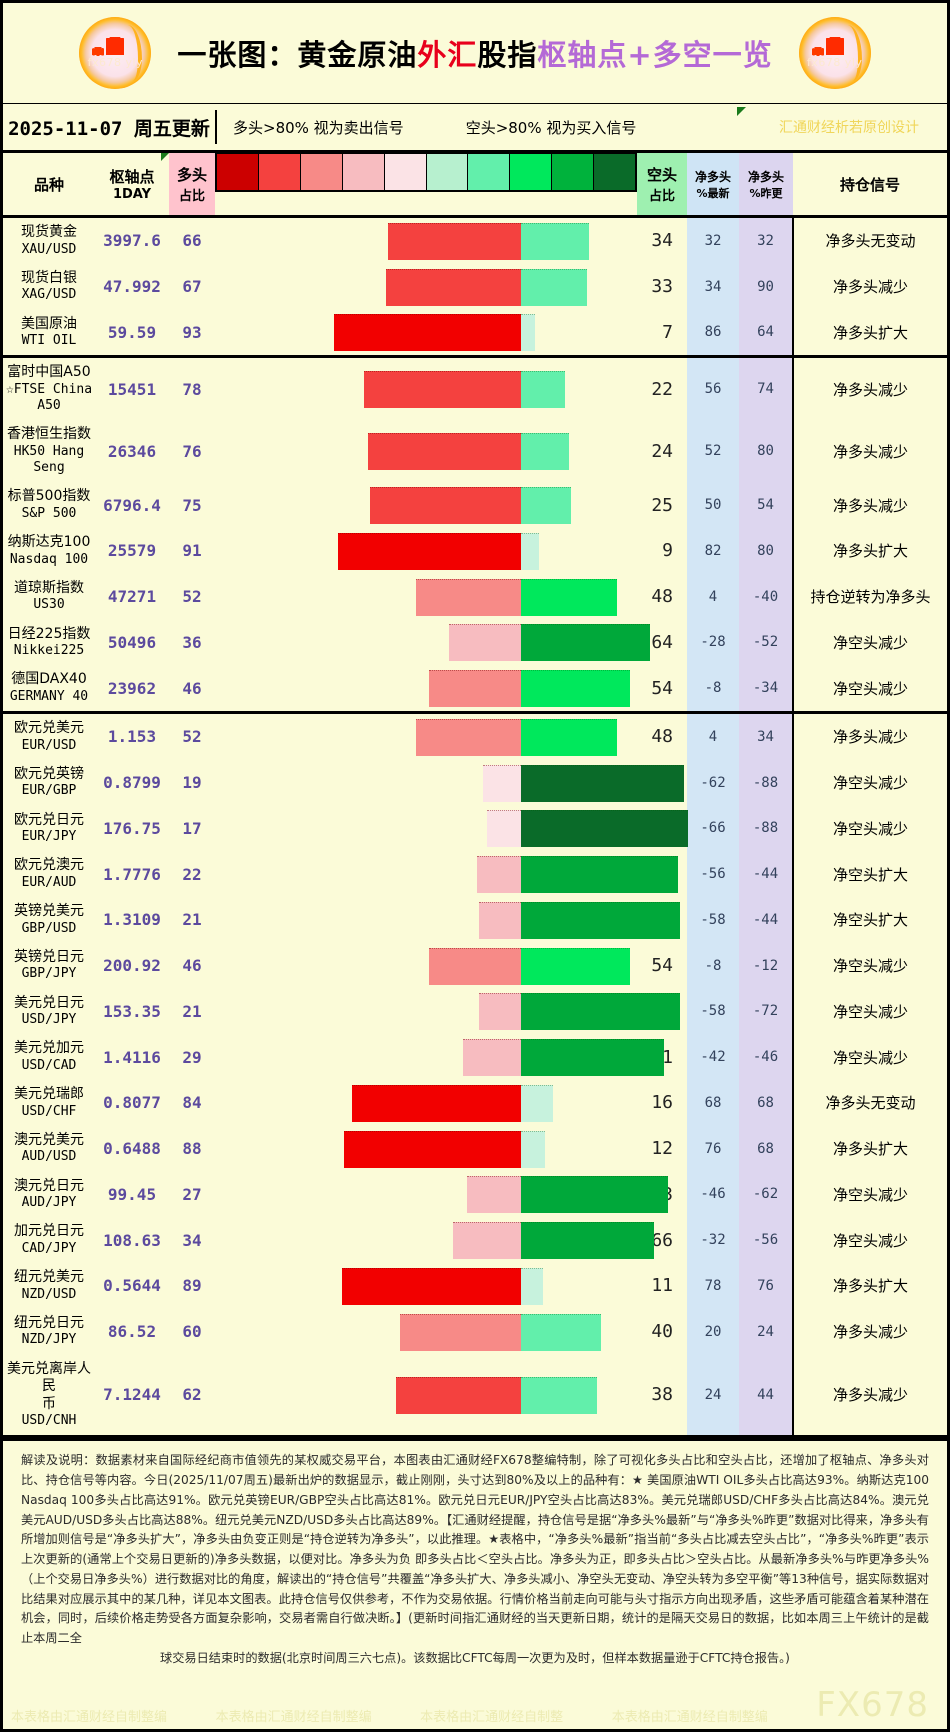 This screenshot has height=1732, width=950. I want to click on table-row: 富时中国A50 ☆FTSE China A50 15451 78 22 56 74 净多头减少, so click(475, 388).